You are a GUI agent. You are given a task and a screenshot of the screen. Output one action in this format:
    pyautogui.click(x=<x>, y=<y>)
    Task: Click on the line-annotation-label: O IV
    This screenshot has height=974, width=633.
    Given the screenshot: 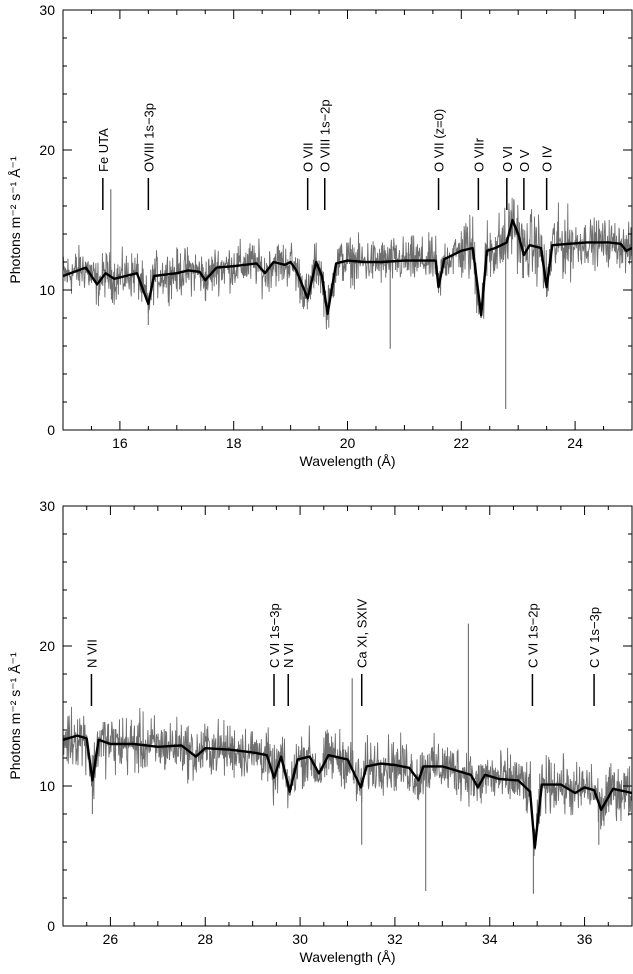 What is the action you would take?
    pyautogui.click(x=547, y=159)
    